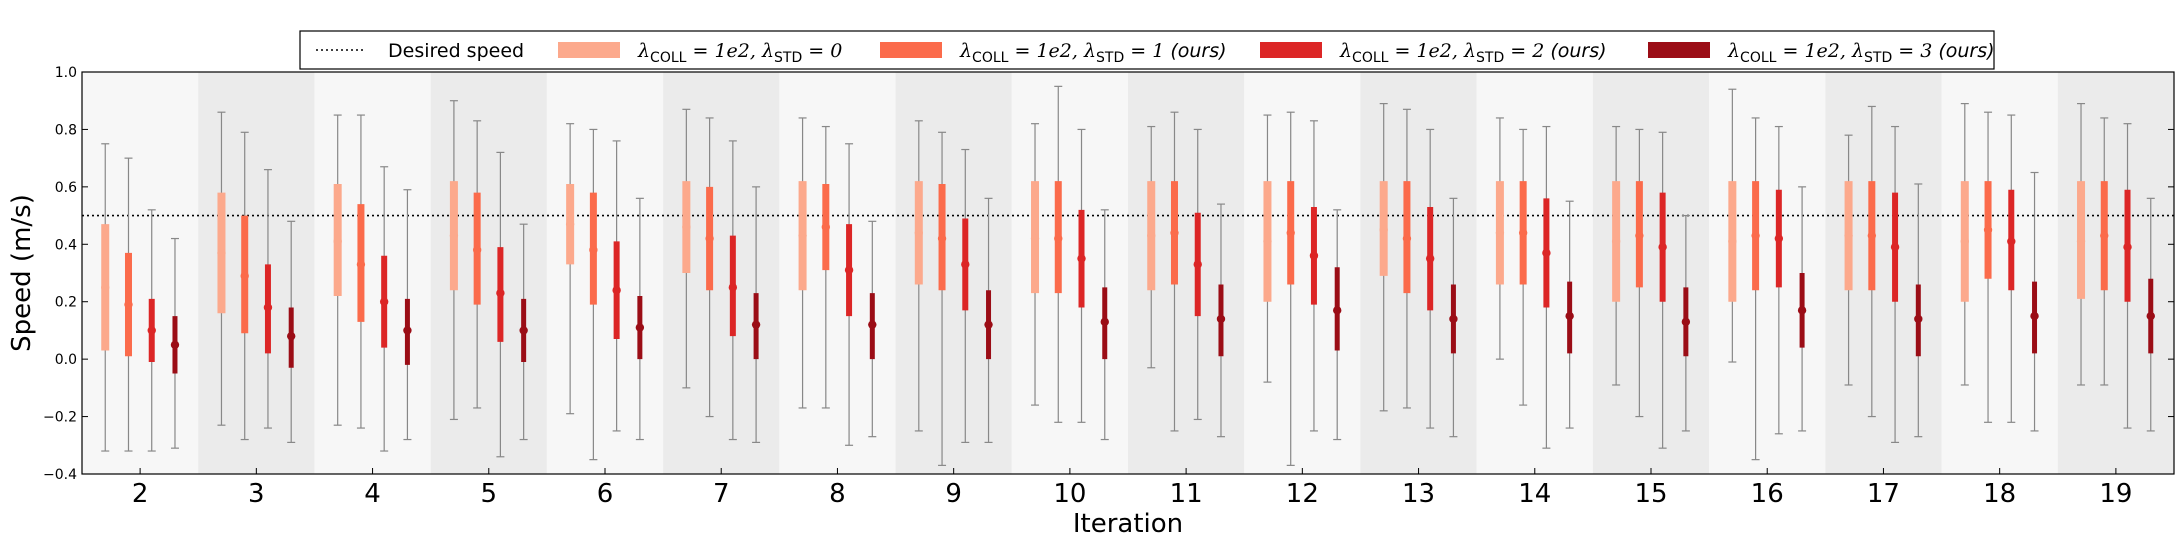  Describe the element at coordinates (1679, 50) in the screenshot. I see `legend-swatch-s3` at that location.